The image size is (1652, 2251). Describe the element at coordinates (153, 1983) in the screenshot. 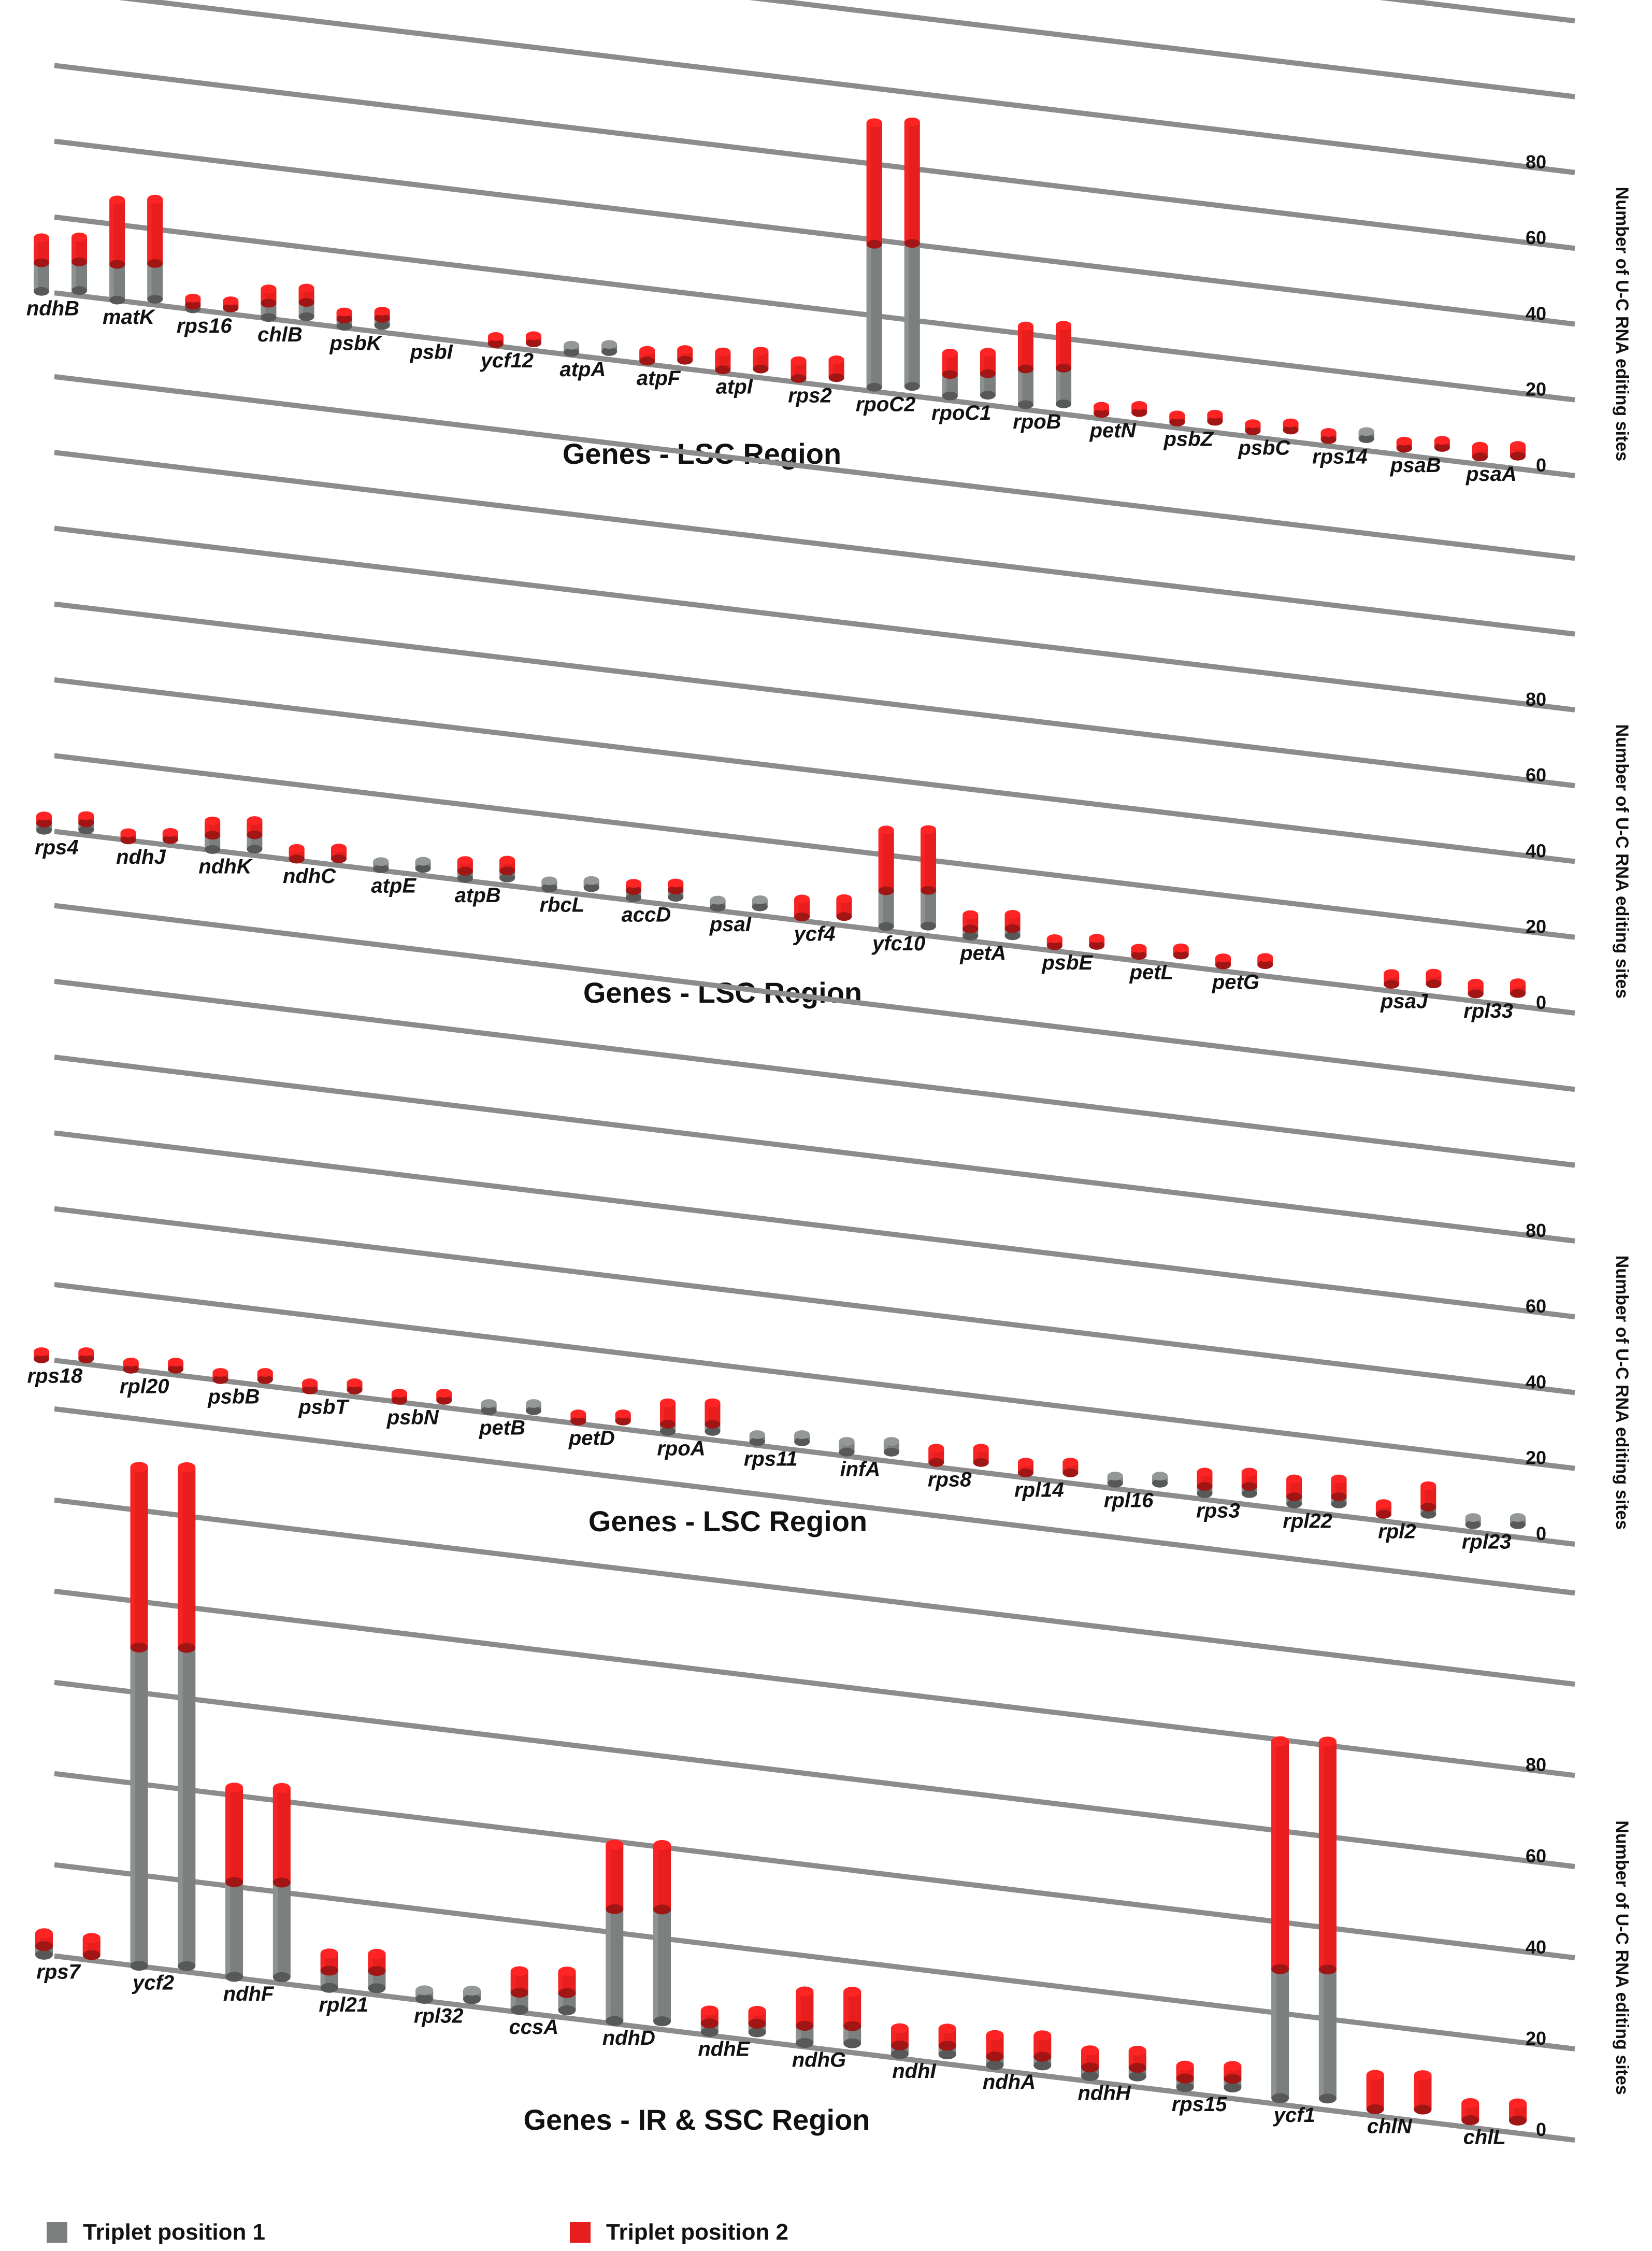

I see `gene-label: ycf2` at that location.